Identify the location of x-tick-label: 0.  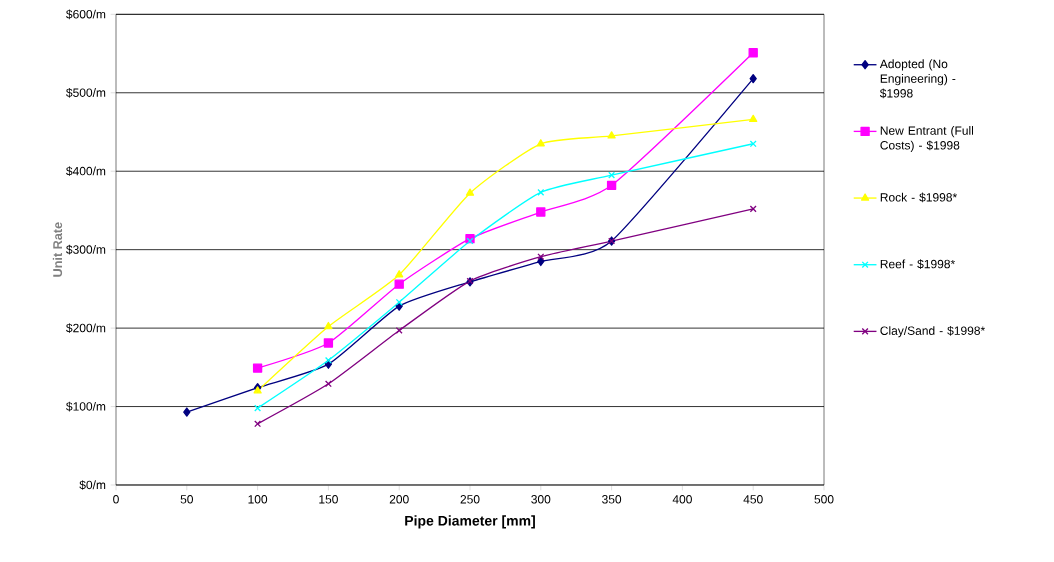
(116, 499).